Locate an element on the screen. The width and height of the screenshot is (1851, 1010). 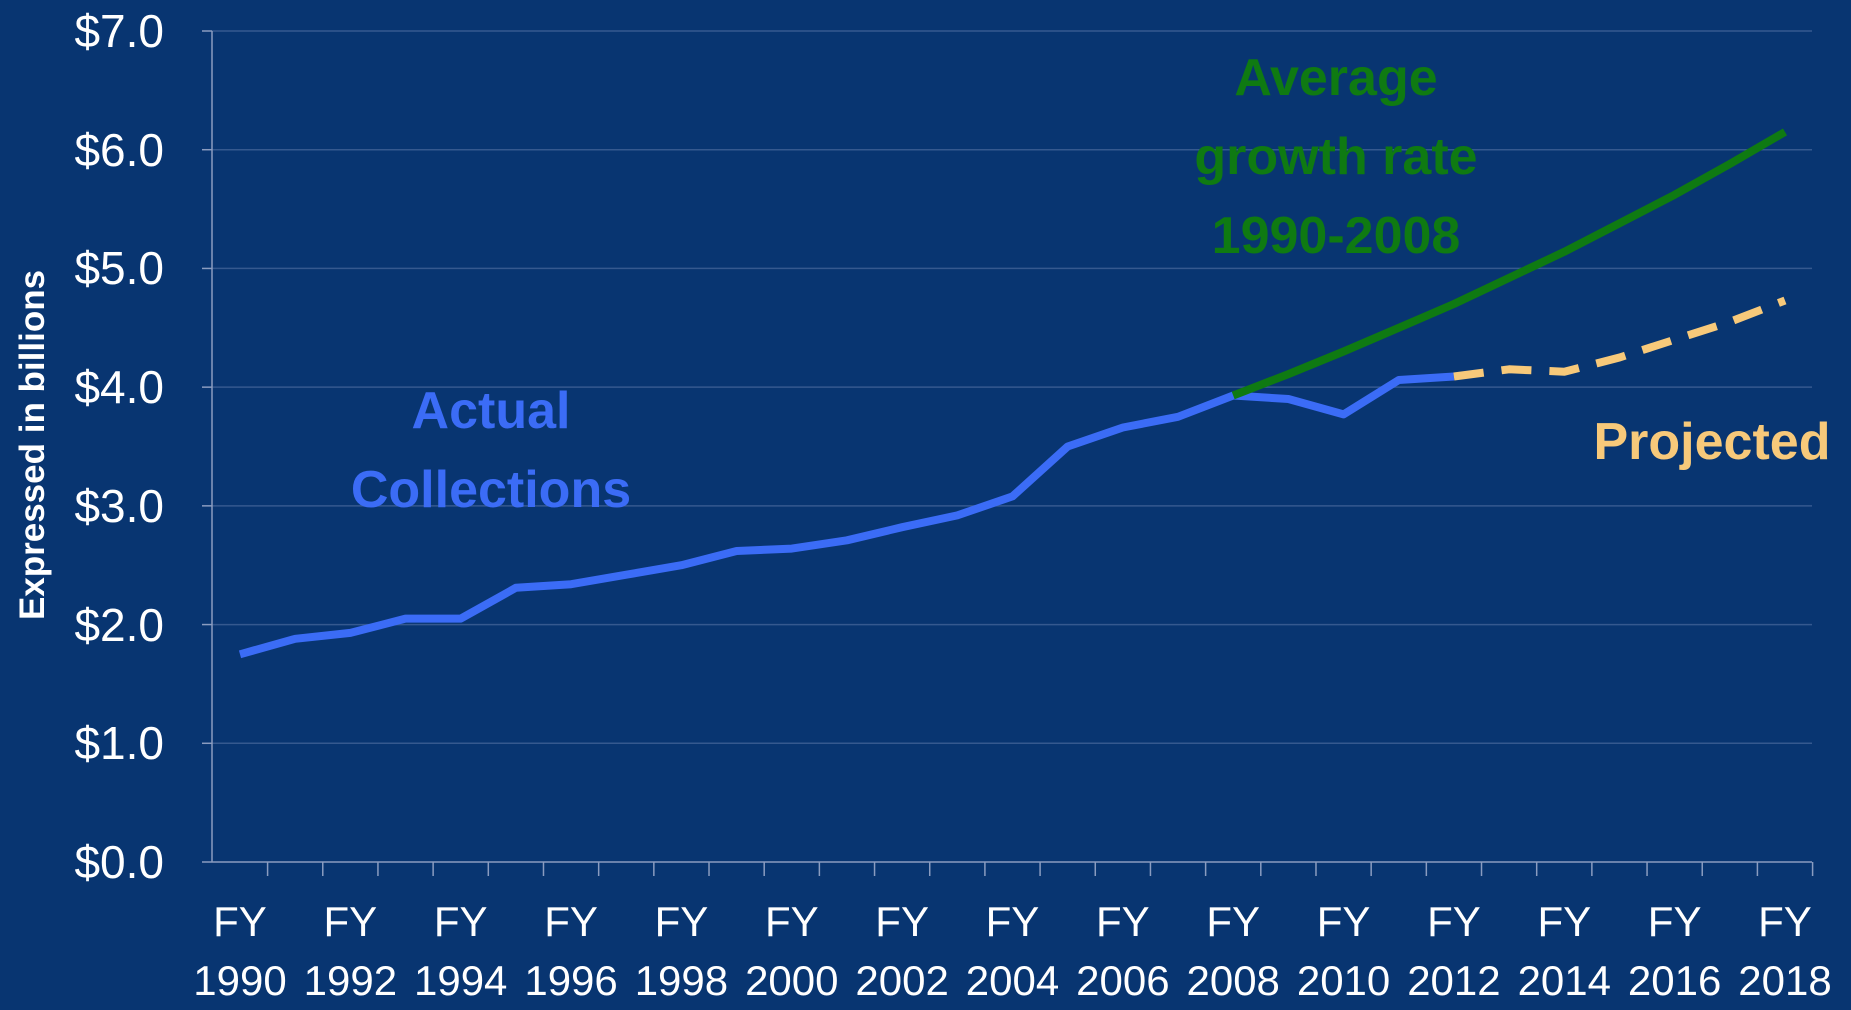
x-tick-label: FY 1992 is located at coordinates (350, 951).